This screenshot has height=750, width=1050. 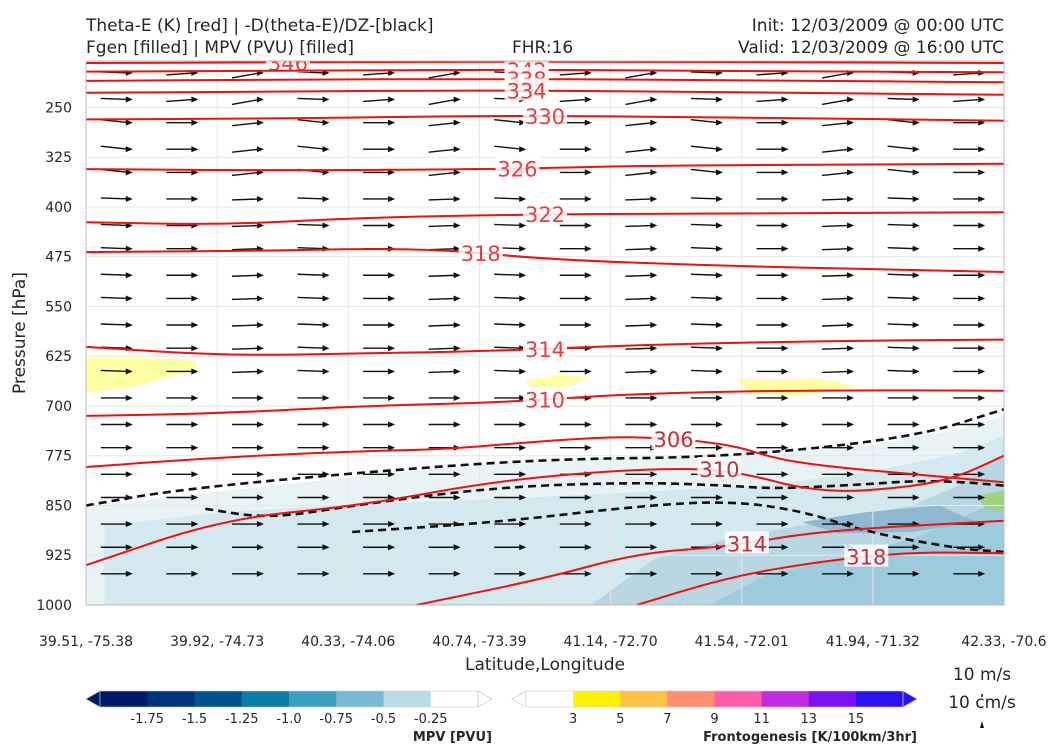 I want to click on theta-e-label: 314, so click(x=747, y=544).